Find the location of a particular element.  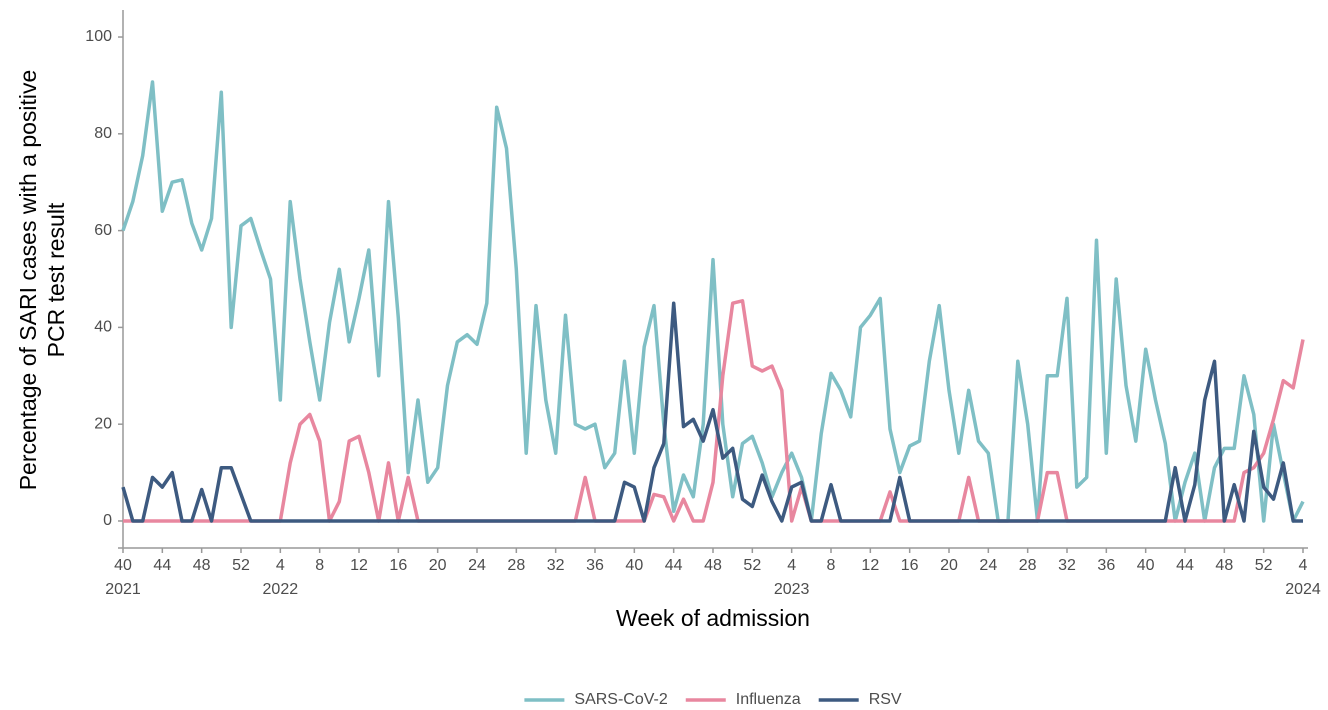

y-tick-label: 80 is located at coordinates (103, 133).